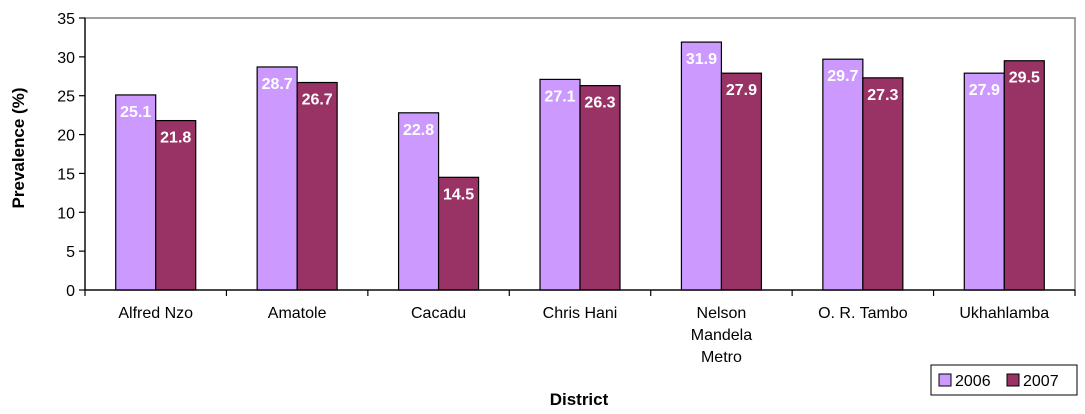  What do you see at coordinates (842, 76) in the screenshot?
I see `data-label: 29.7` at bounding box center [842, 76].